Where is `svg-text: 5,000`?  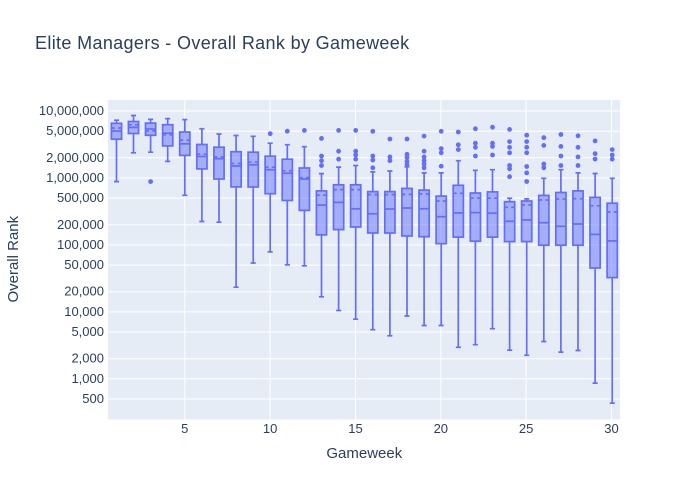 svg-text: 5,000 is located at coordinates (87, 331).